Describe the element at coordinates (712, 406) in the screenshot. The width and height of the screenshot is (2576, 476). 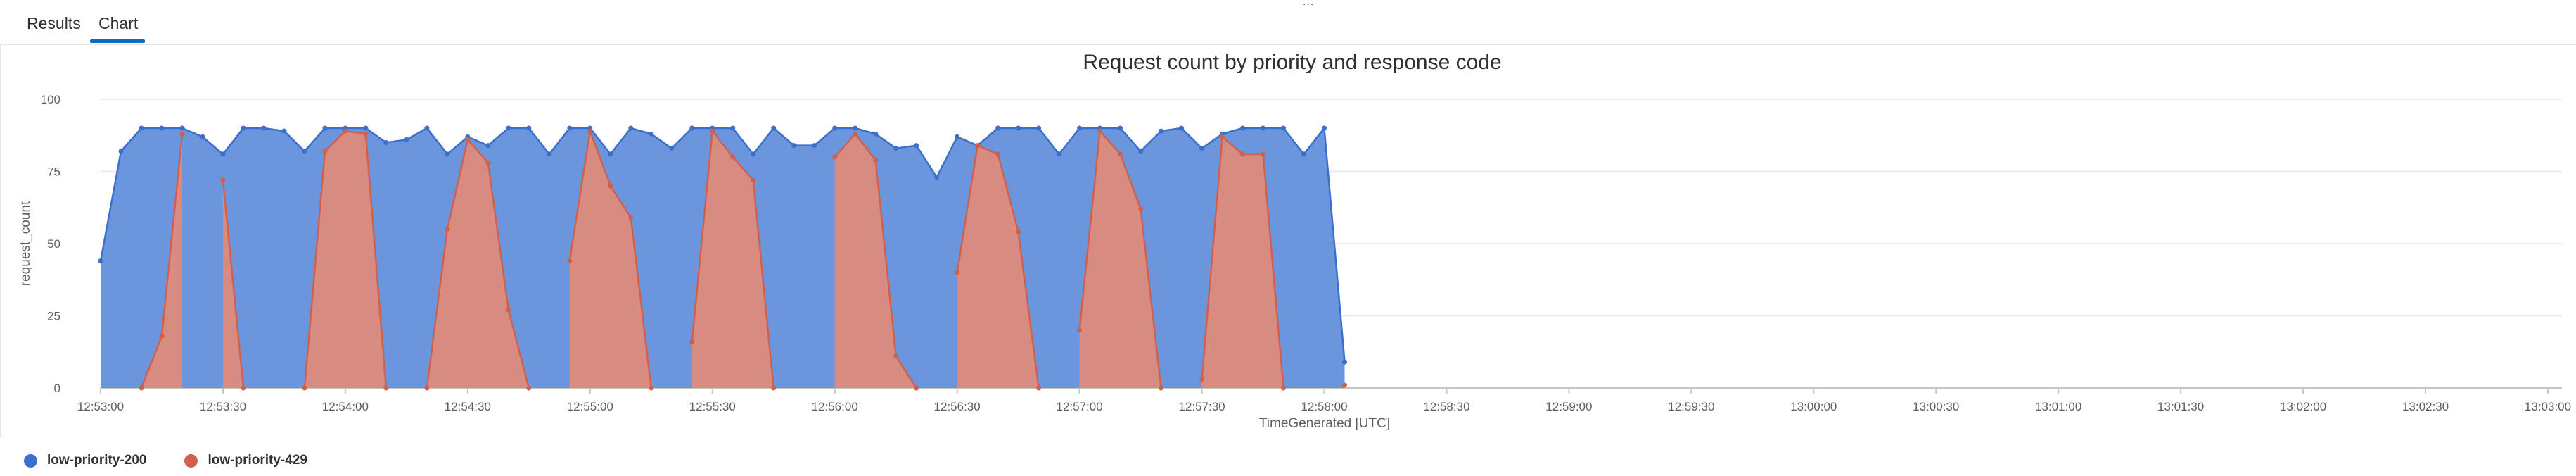
I see `x-tick-label: 12:55:30` at that location.